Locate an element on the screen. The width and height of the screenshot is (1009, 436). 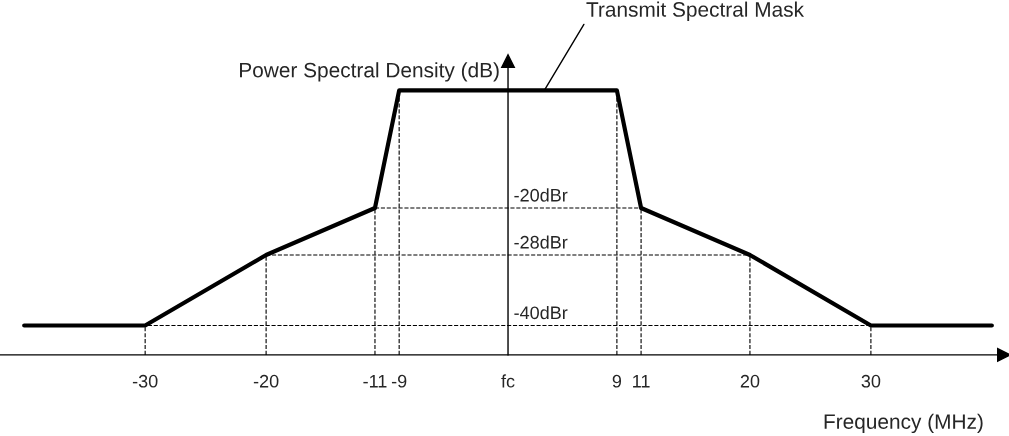
x-tick-label: 9 is located at coordinates (617, 381).